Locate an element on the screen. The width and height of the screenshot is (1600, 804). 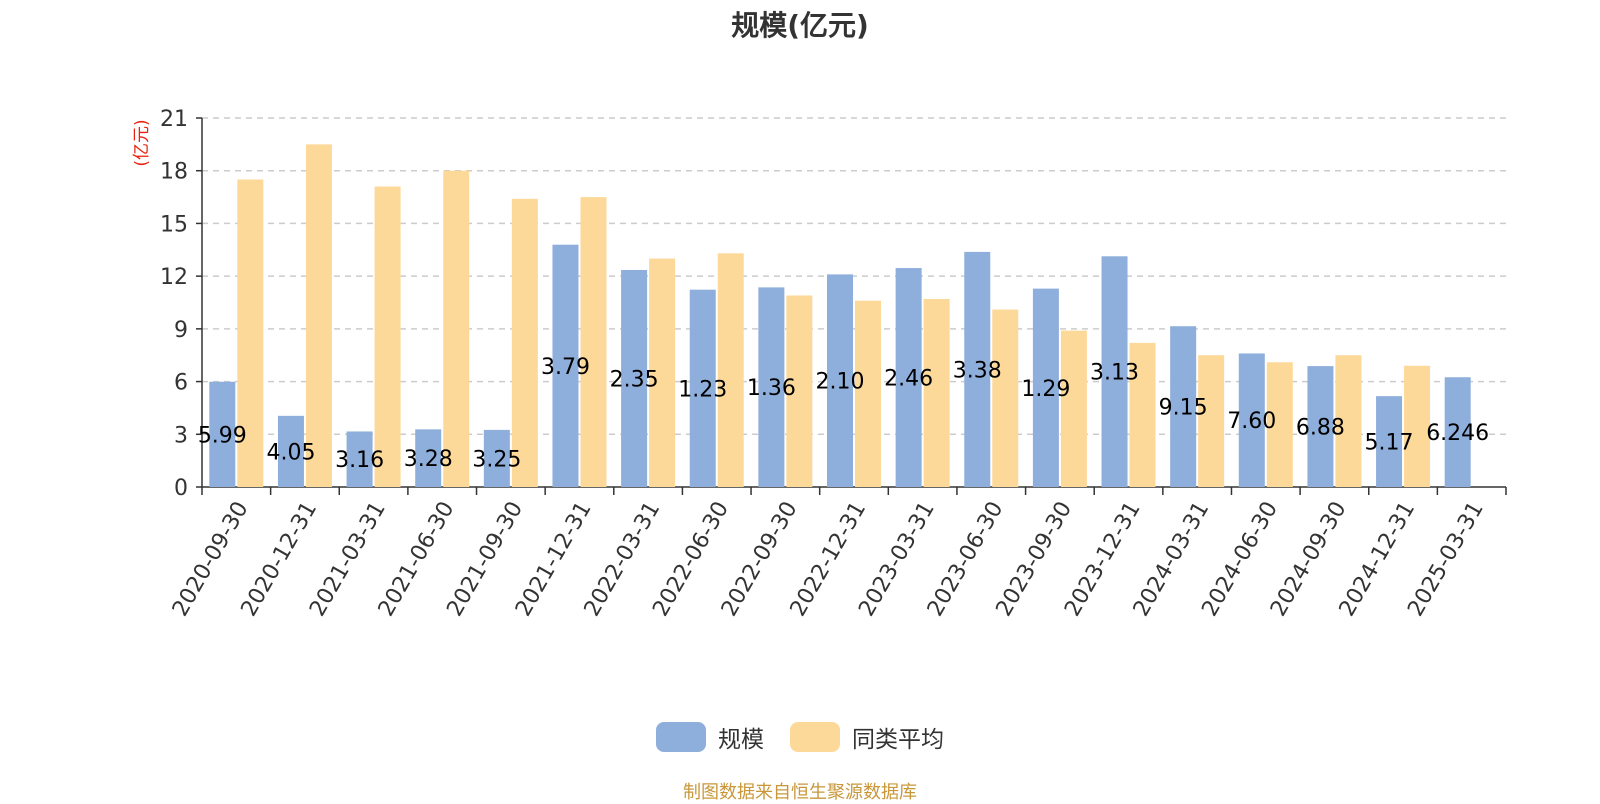
data-label-series-0: 3.25 is located at coordinates (496, 459).